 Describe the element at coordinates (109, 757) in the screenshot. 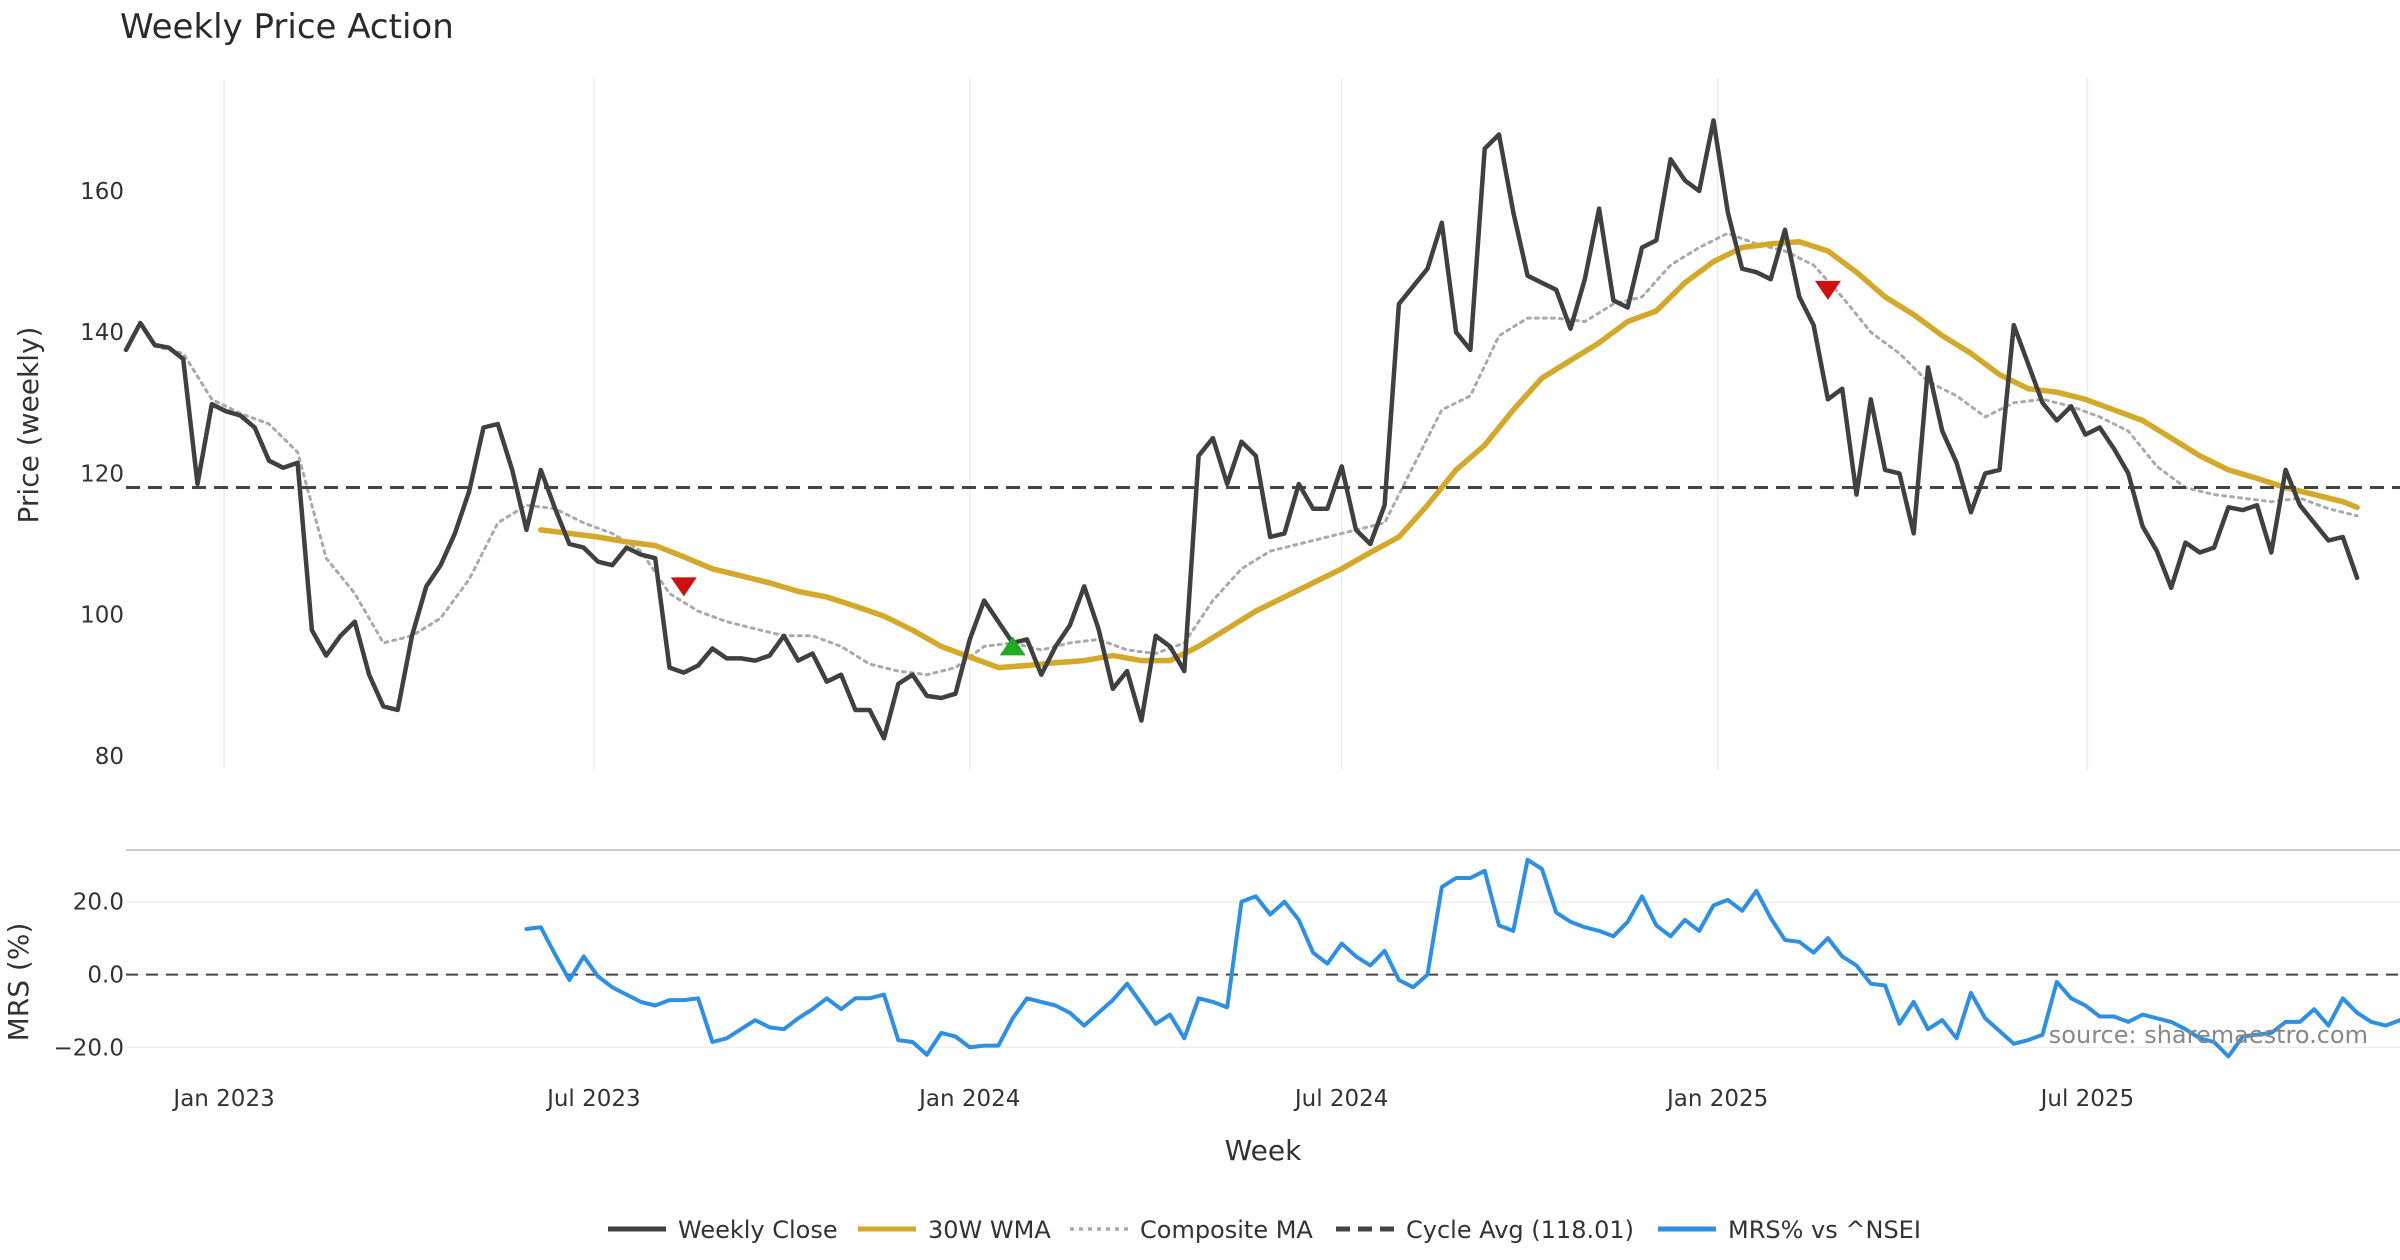

I see `price-y-tick-80: 80` at that location.